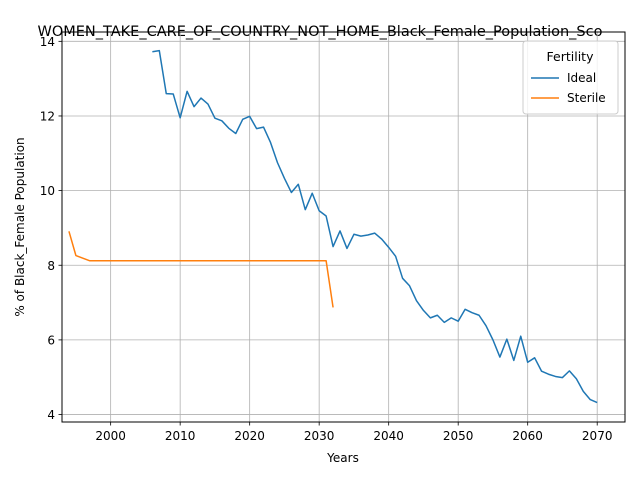  I want to click on series-line-sterile, so click(201, 269).